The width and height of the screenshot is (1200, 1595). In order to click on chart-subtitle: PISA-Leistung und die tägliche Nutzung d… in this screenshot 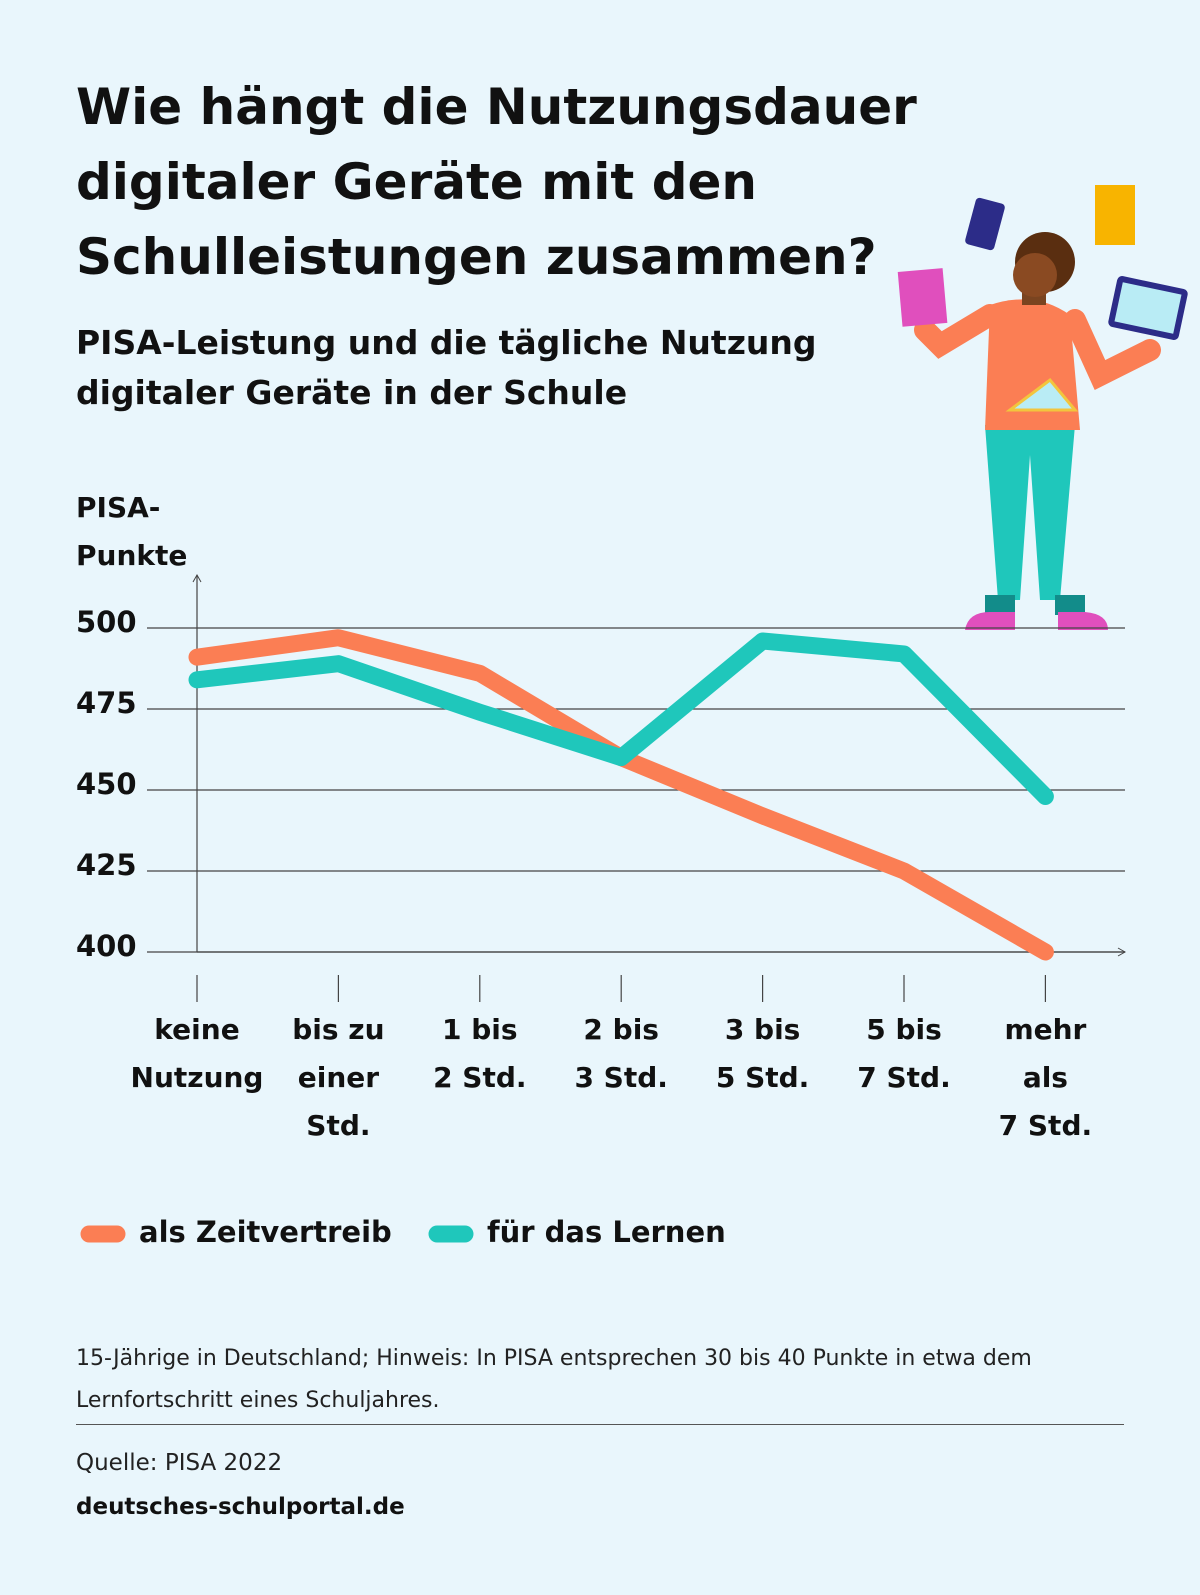, I will do `click(446, 367)`.